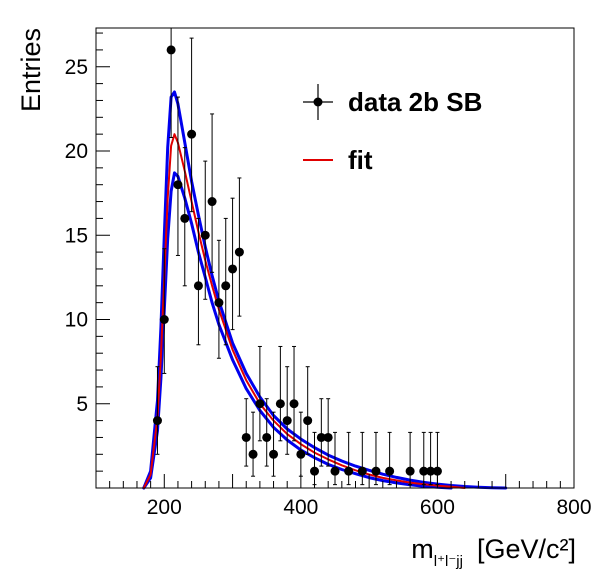 Image resolution: width=596 pixels, height=572 pixels. What do you see at coordinates (415, 102) in the screenshot?
I see `legend-label-data: data 2b SB` at bounding box center [415, 102].